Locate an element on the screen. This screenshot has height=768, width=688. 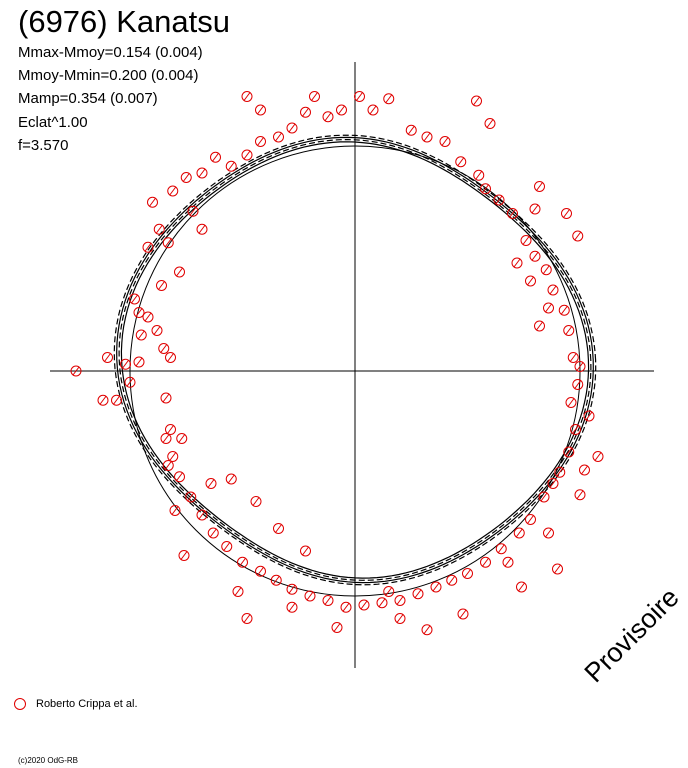
copyright: (c)2020 OdG-RB is located at coordinates (48, 760).